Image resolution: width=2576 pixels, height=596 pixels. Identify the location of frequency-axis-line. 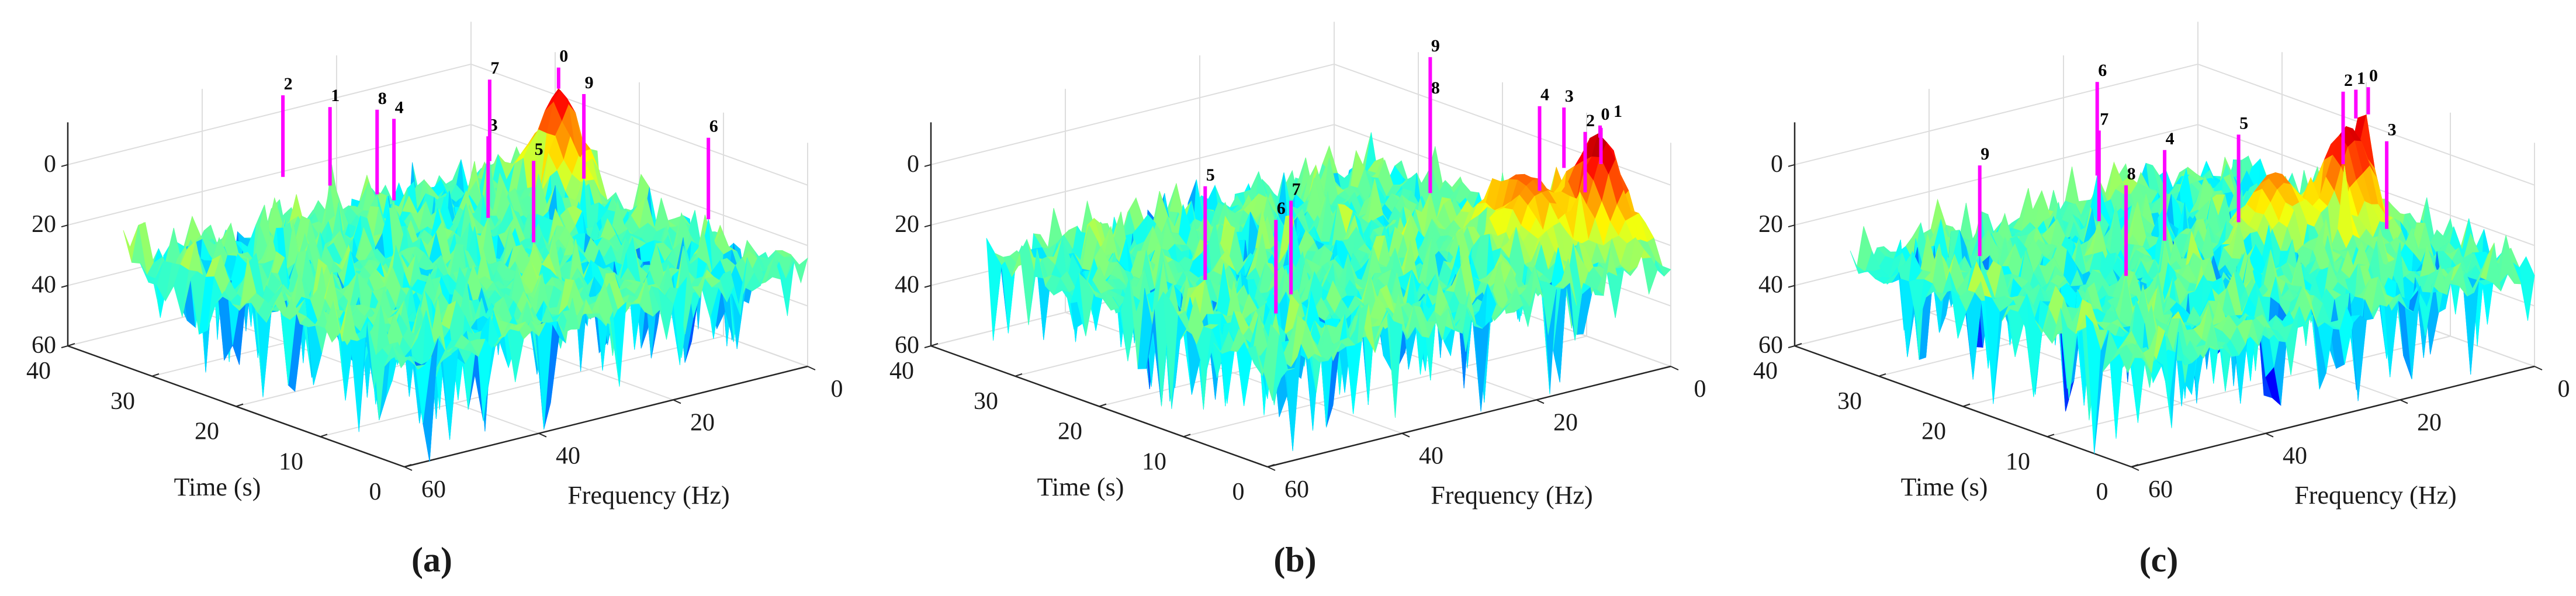
(606, 417).